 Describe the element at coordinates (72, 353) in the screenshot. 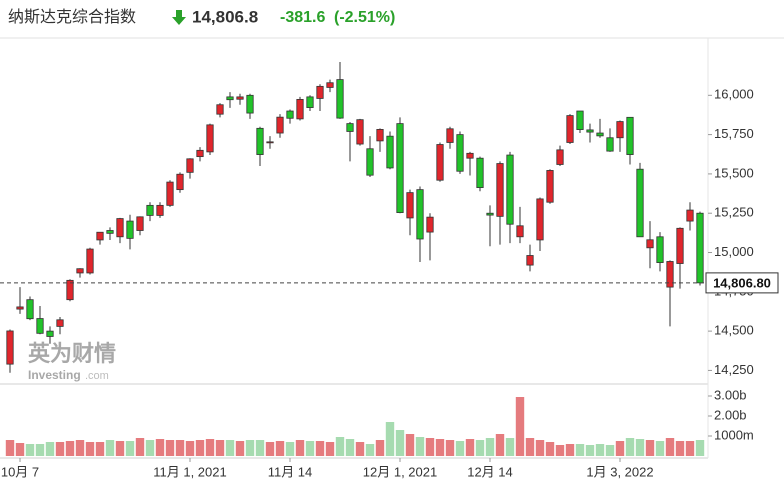

I see `watermark-brand: 英为财情` at that location.